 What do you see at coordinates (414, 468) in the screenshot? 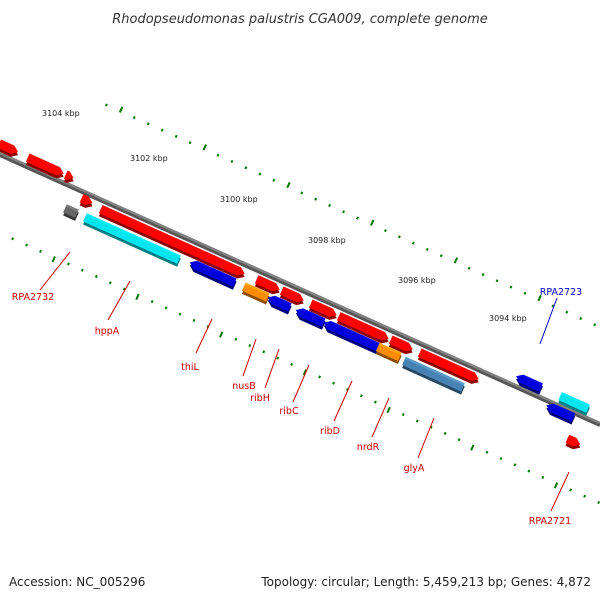
I see `gene-label: glyA` at bounding box center [414, 468].